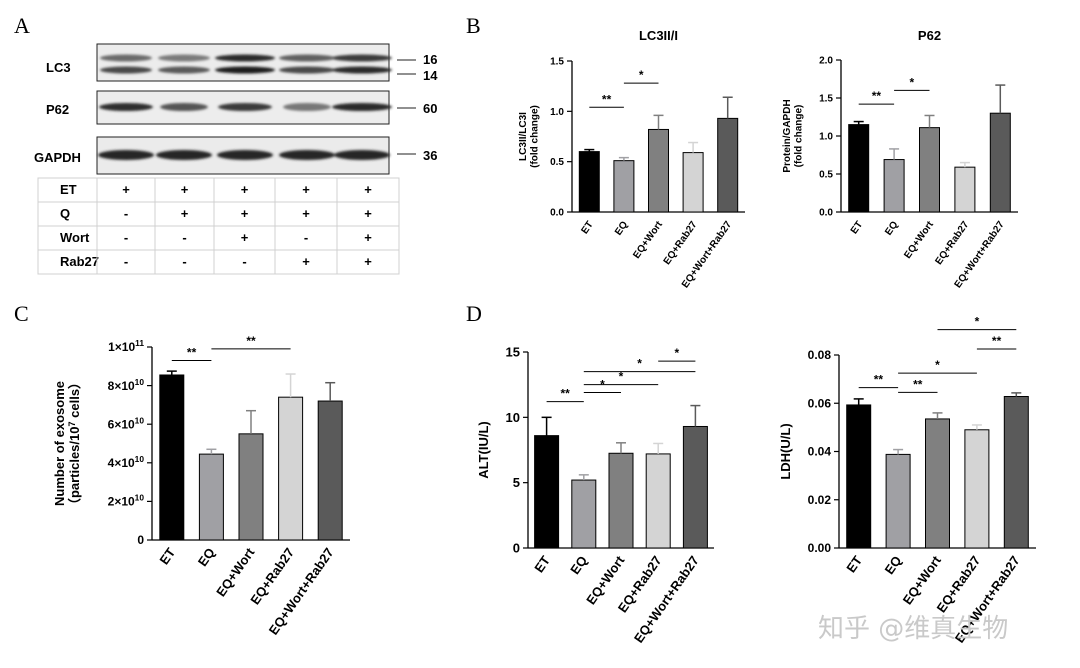 The image size is (1080, 668). I want to click on y-tick-label: 1.5, so click(826, 99).